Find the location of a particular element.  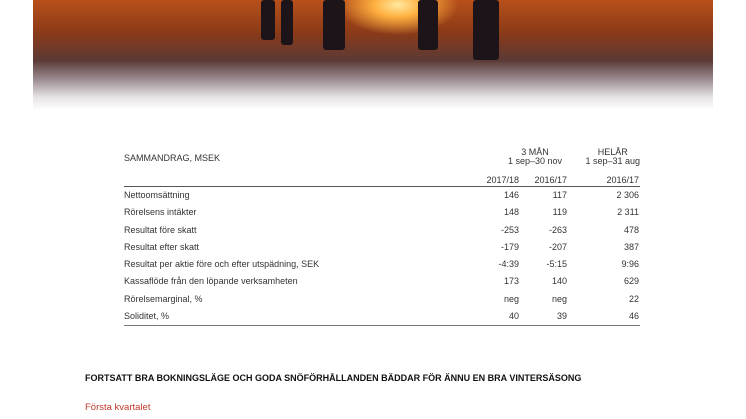

group-3man-period: 1 sep–30 nov is located at coordinates (534, 161).